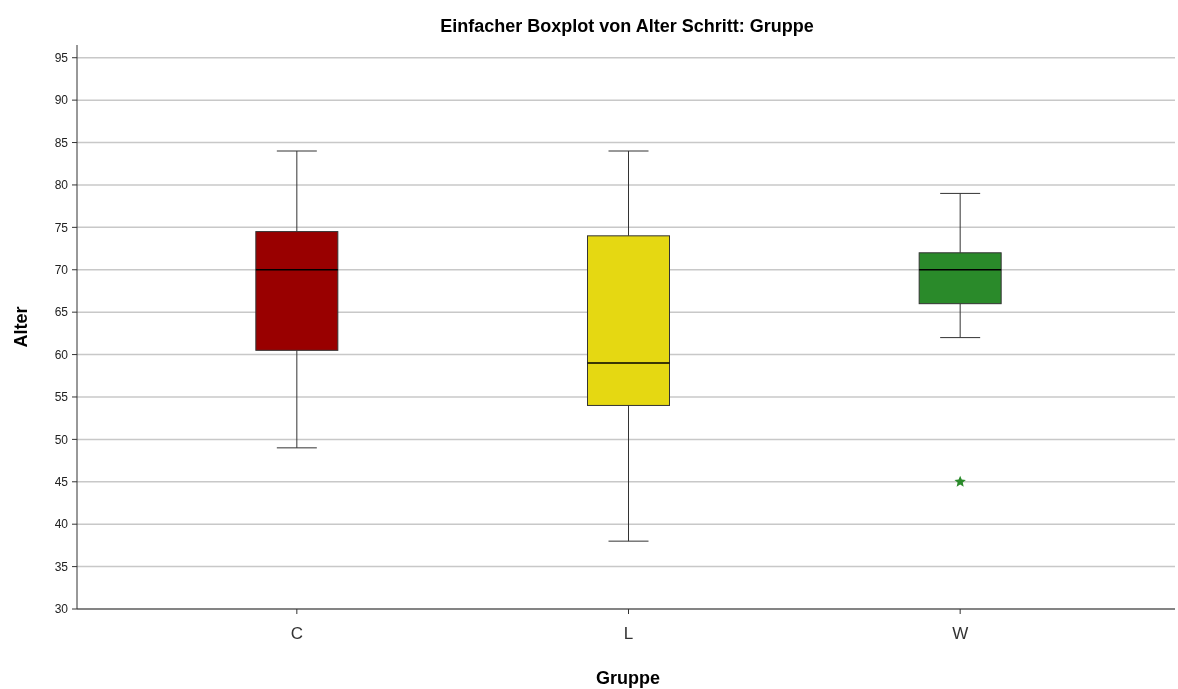  What do you see at coordinates (960, 633) in the screenshot?
I see `x-tick-label: W` at bounding box center [960, 633].